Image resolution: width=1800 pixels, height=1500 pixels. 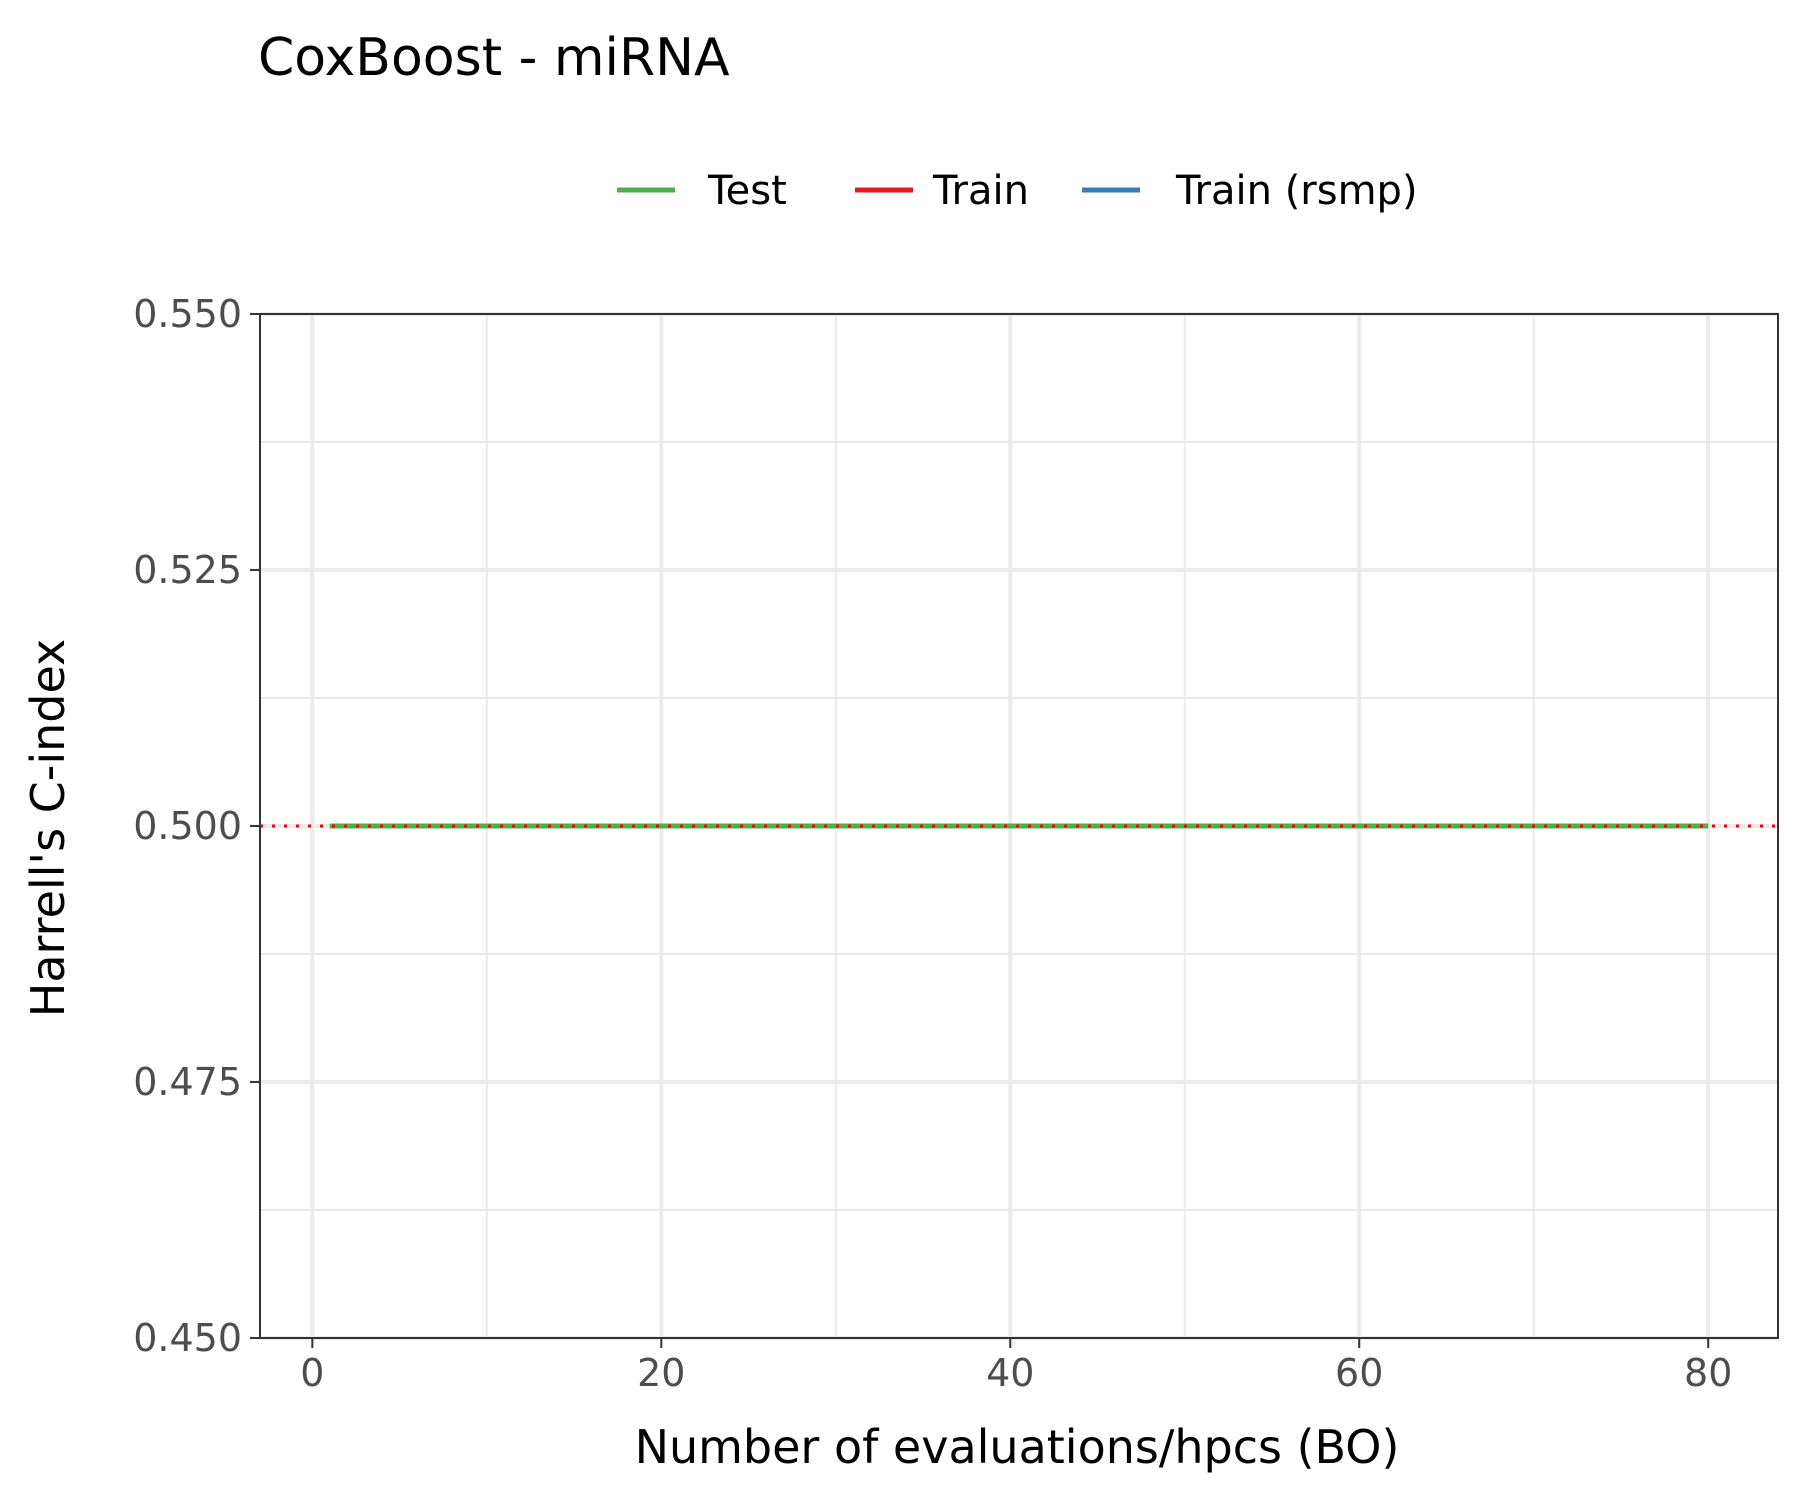 What do you see at coordinates (1359, 1373) in the screenshot?
I see `x-tick-label: 60` at bounding box center [1359, 1373].